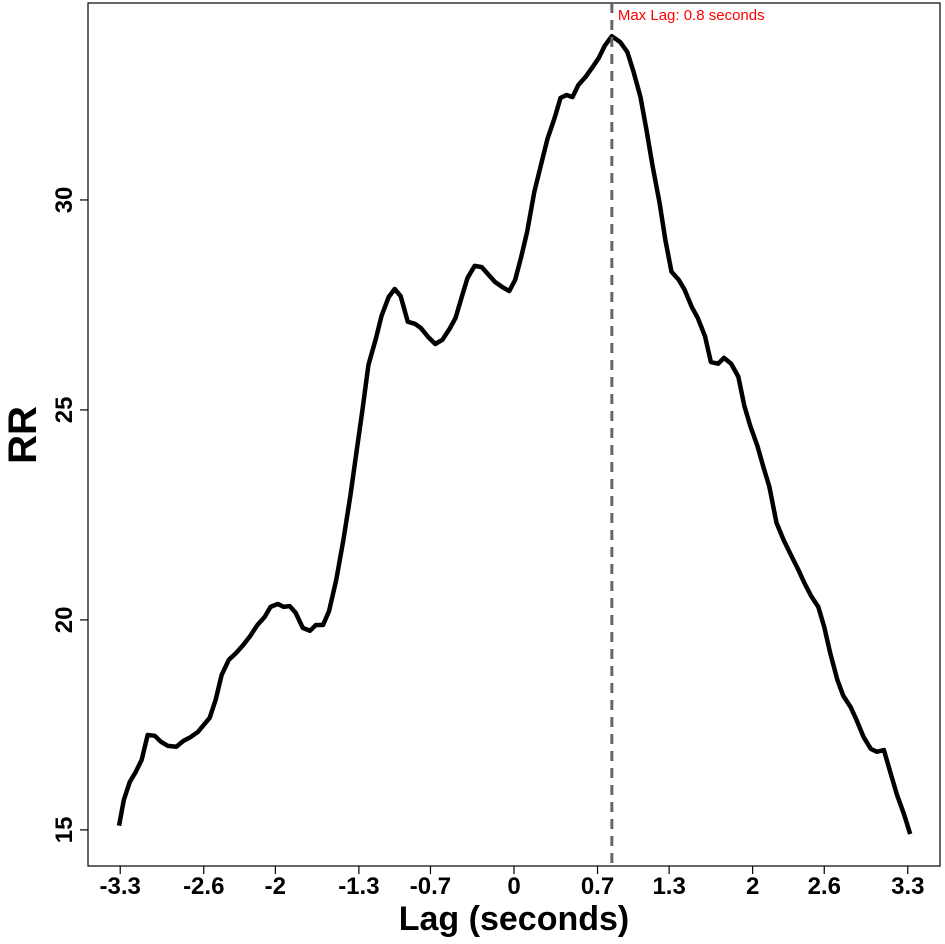  What do you see at coordinates (907, 886) in the screenshot?
I see `x-tick-label: 3.3` at bounding box center [907, 886].